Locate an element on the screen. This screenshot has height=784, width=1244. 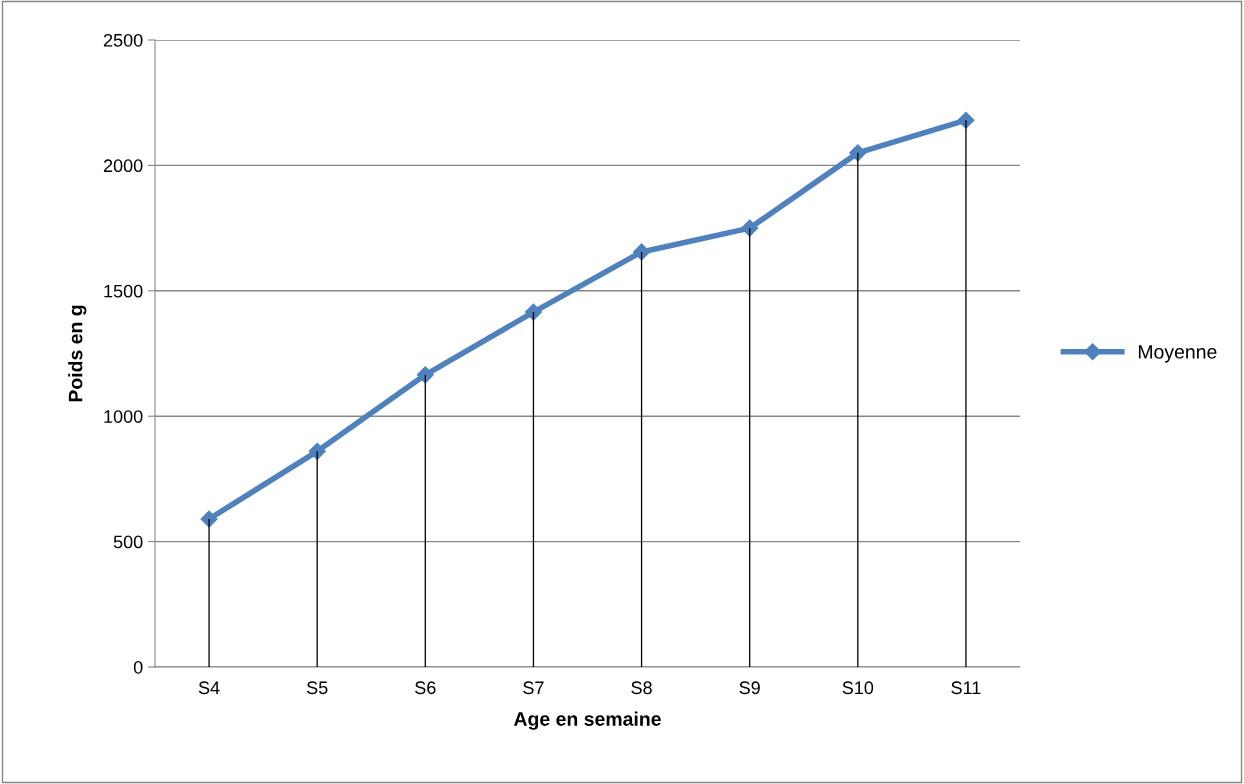
x-tick-label: S4 is located at coordinates (209, 688).